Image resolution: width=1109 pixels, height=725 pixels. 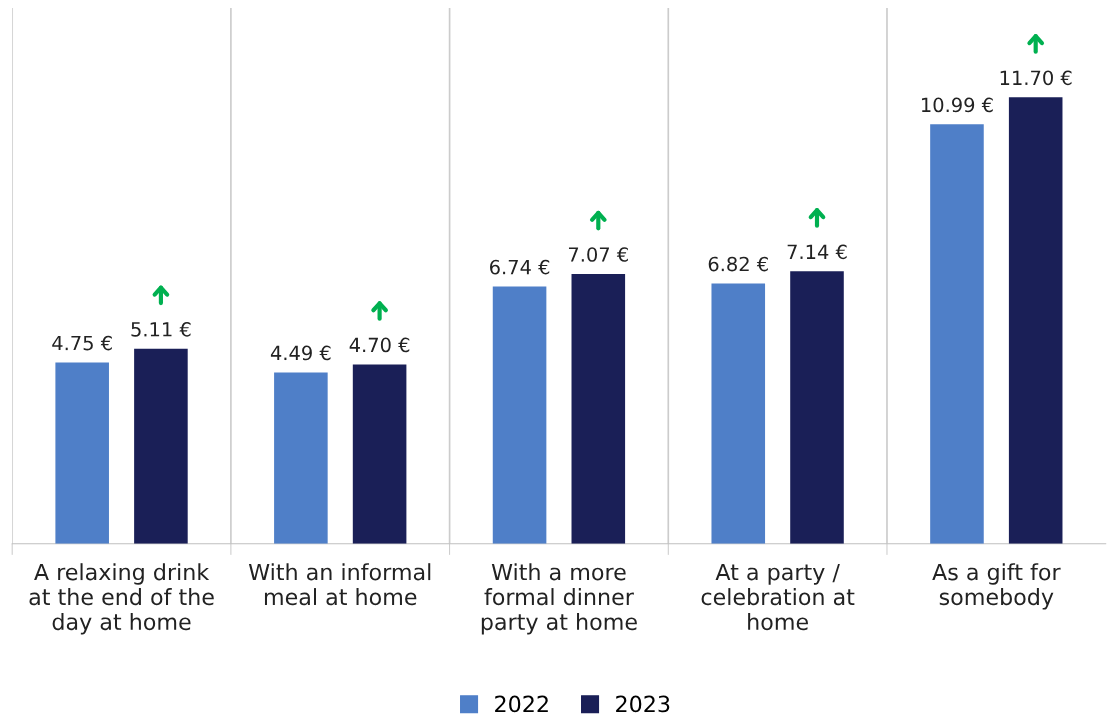 What do you see at coordinates (339, 584) in the screenshot?
I see `x-tick-label: With an informal meal at home` at bounding box center [339, 584].